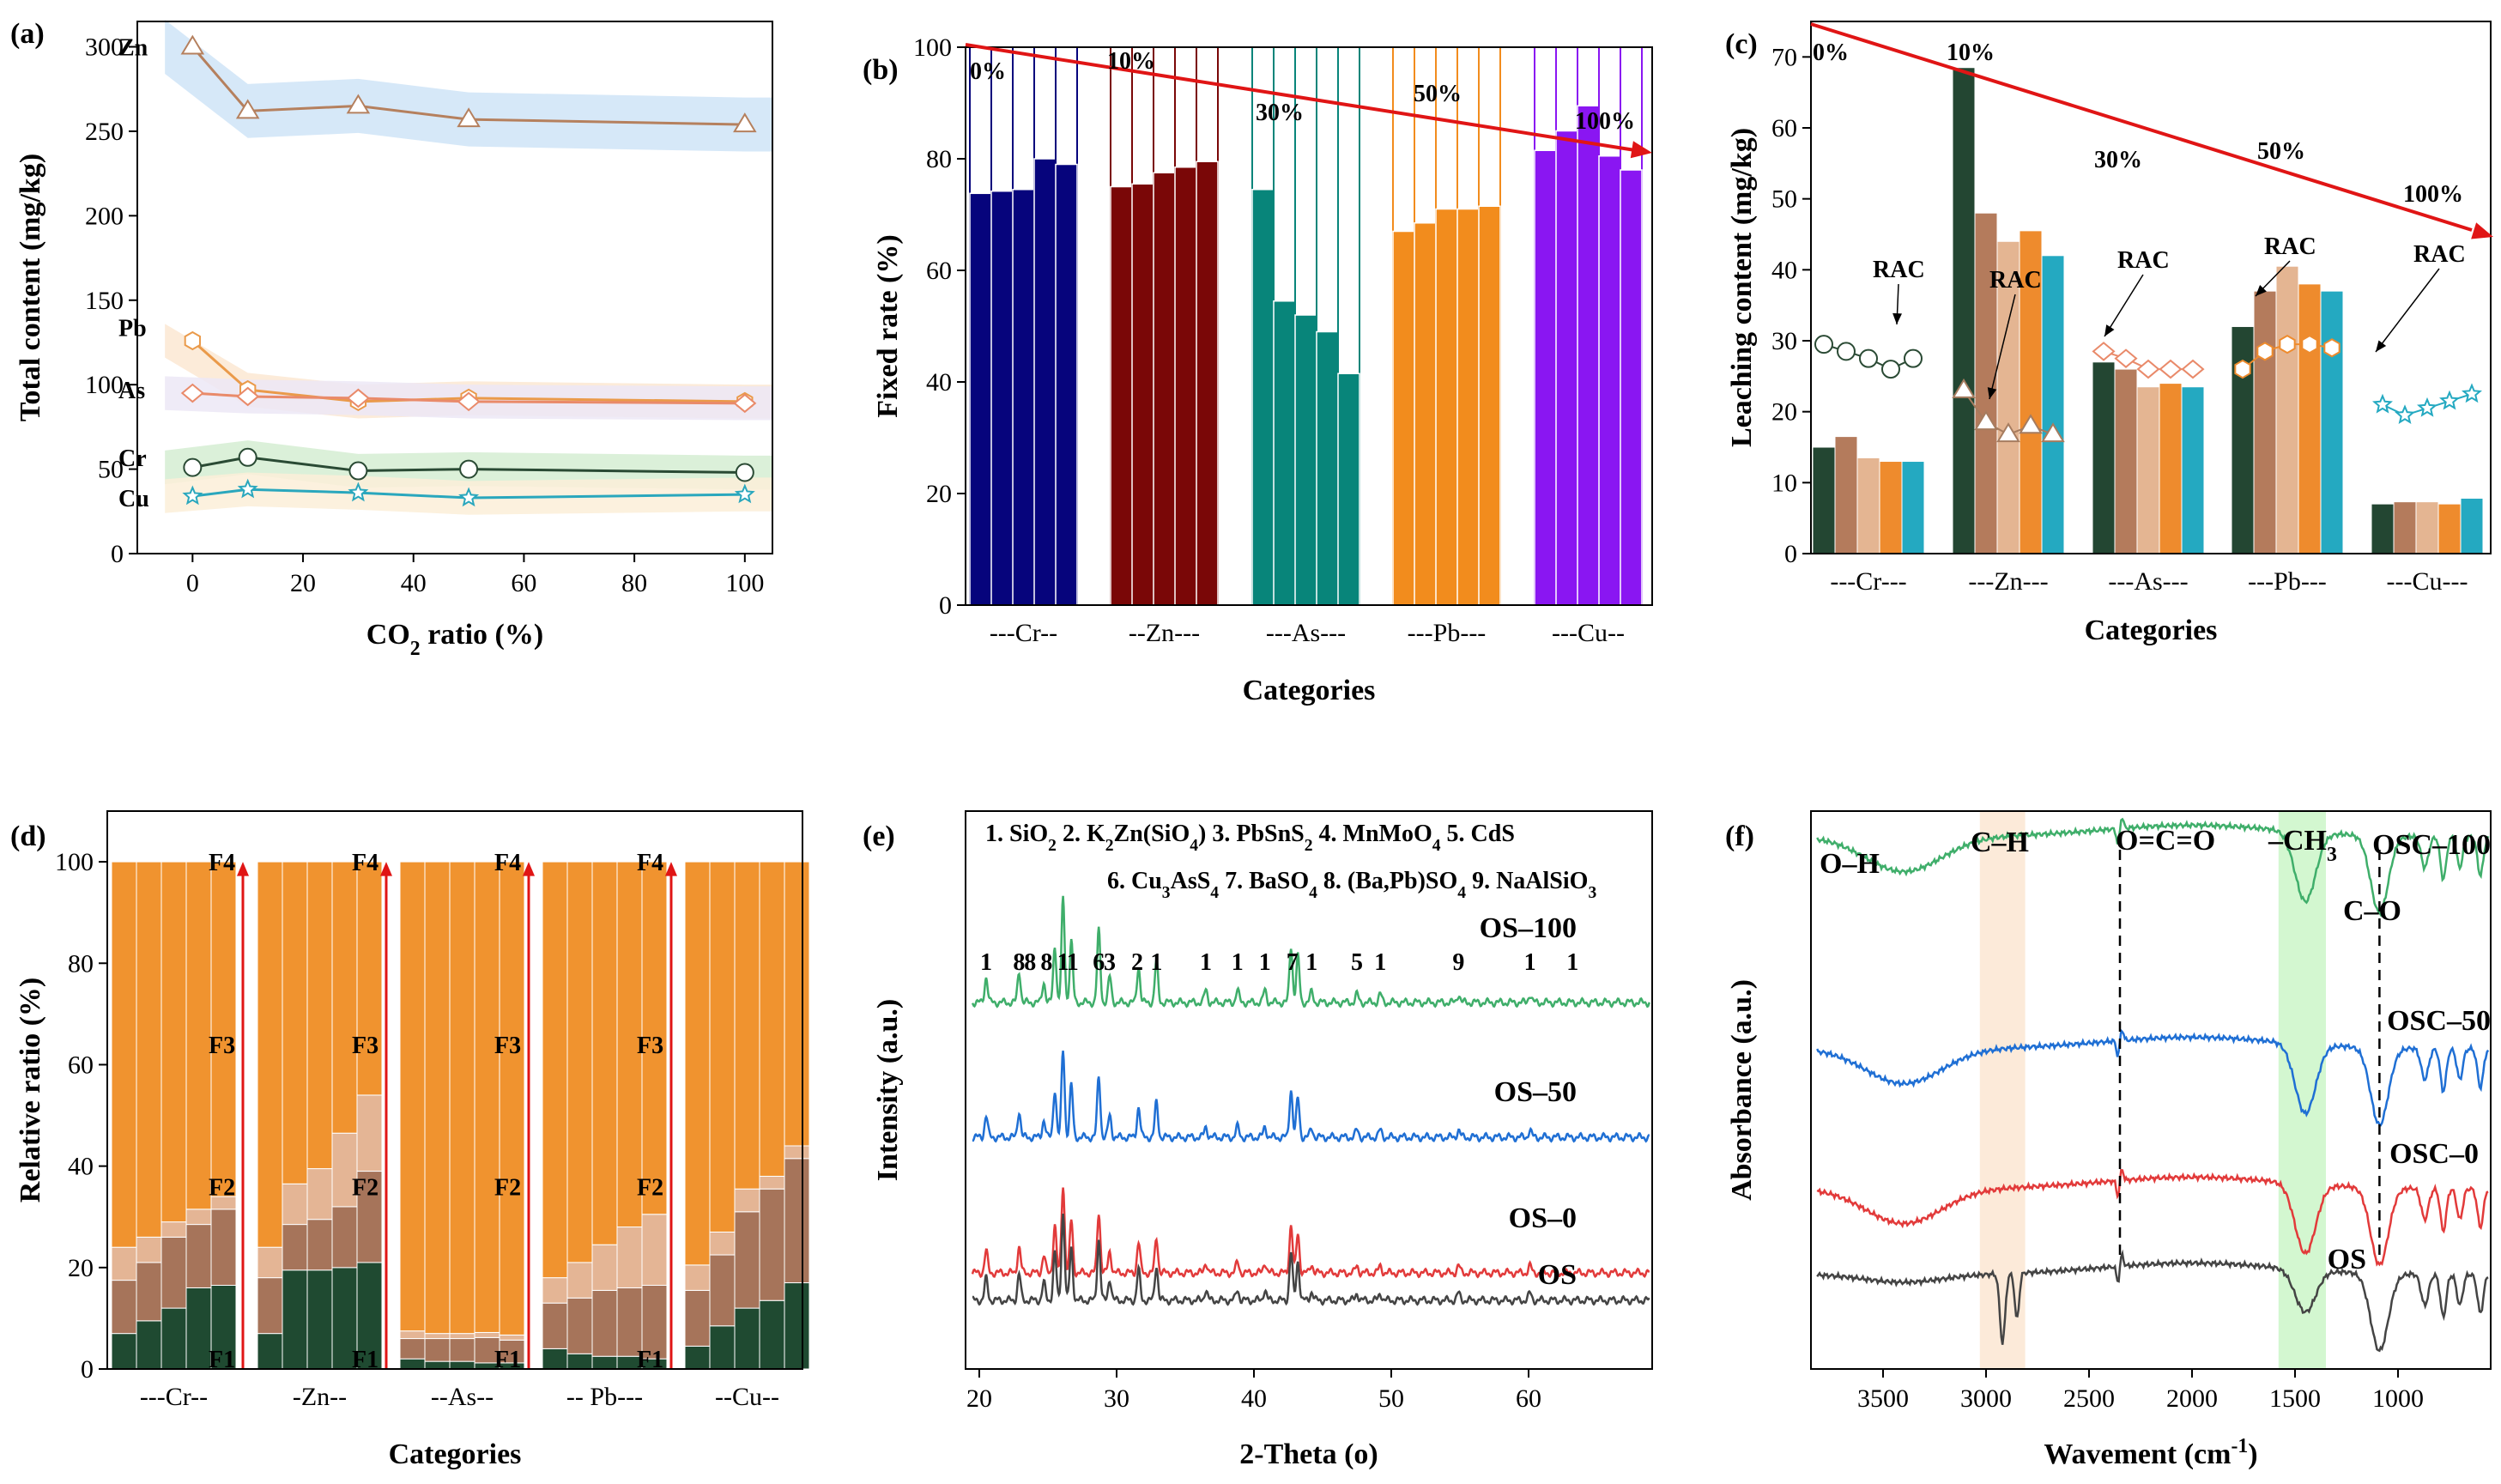 Image resolution: width=2501 pixels, height=1484 pixels. What do you see at coordinates (933, 47) in the screenshot?
I see `panel-b-ytick-label: 100` at bounding box center [933, 47].